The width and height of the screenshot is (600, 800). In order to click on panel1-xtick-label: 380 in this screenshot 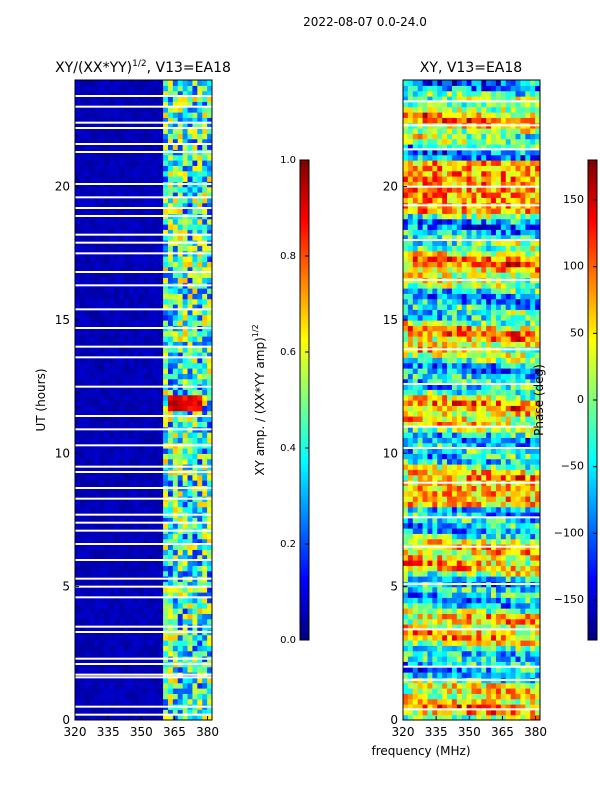, I will do `click(207, 732)`.